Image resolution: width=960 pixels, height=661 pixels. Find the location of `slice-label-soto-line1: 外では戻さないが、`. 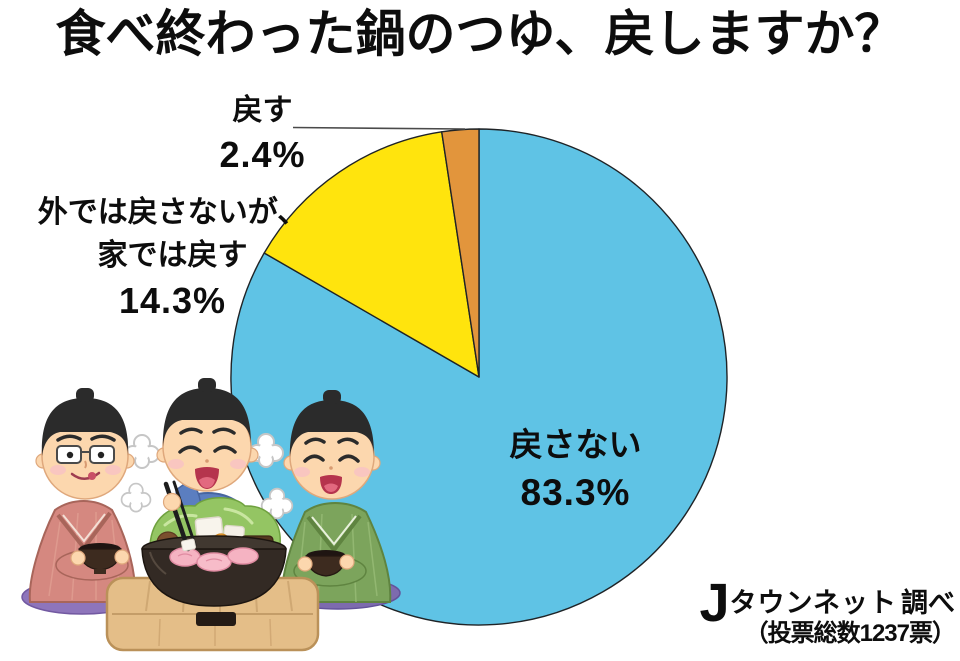

slice-label-soto-line1: 外では戻さないが、 is located at coordinates (172, 212).